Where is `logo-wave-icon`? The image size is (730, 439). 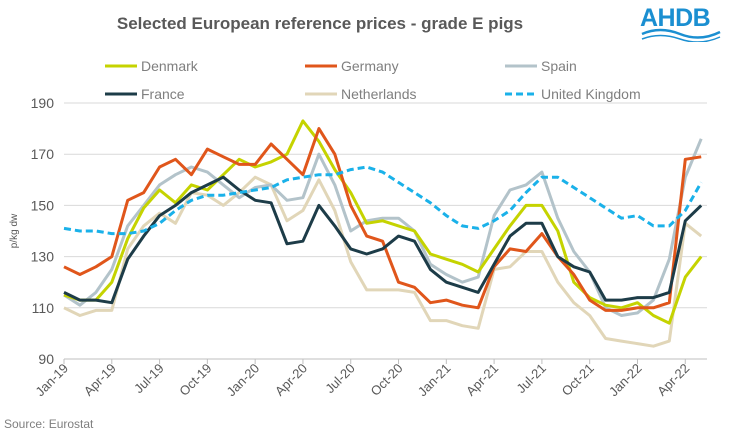 logo-wave-icon is located at coordinates (681, 35).